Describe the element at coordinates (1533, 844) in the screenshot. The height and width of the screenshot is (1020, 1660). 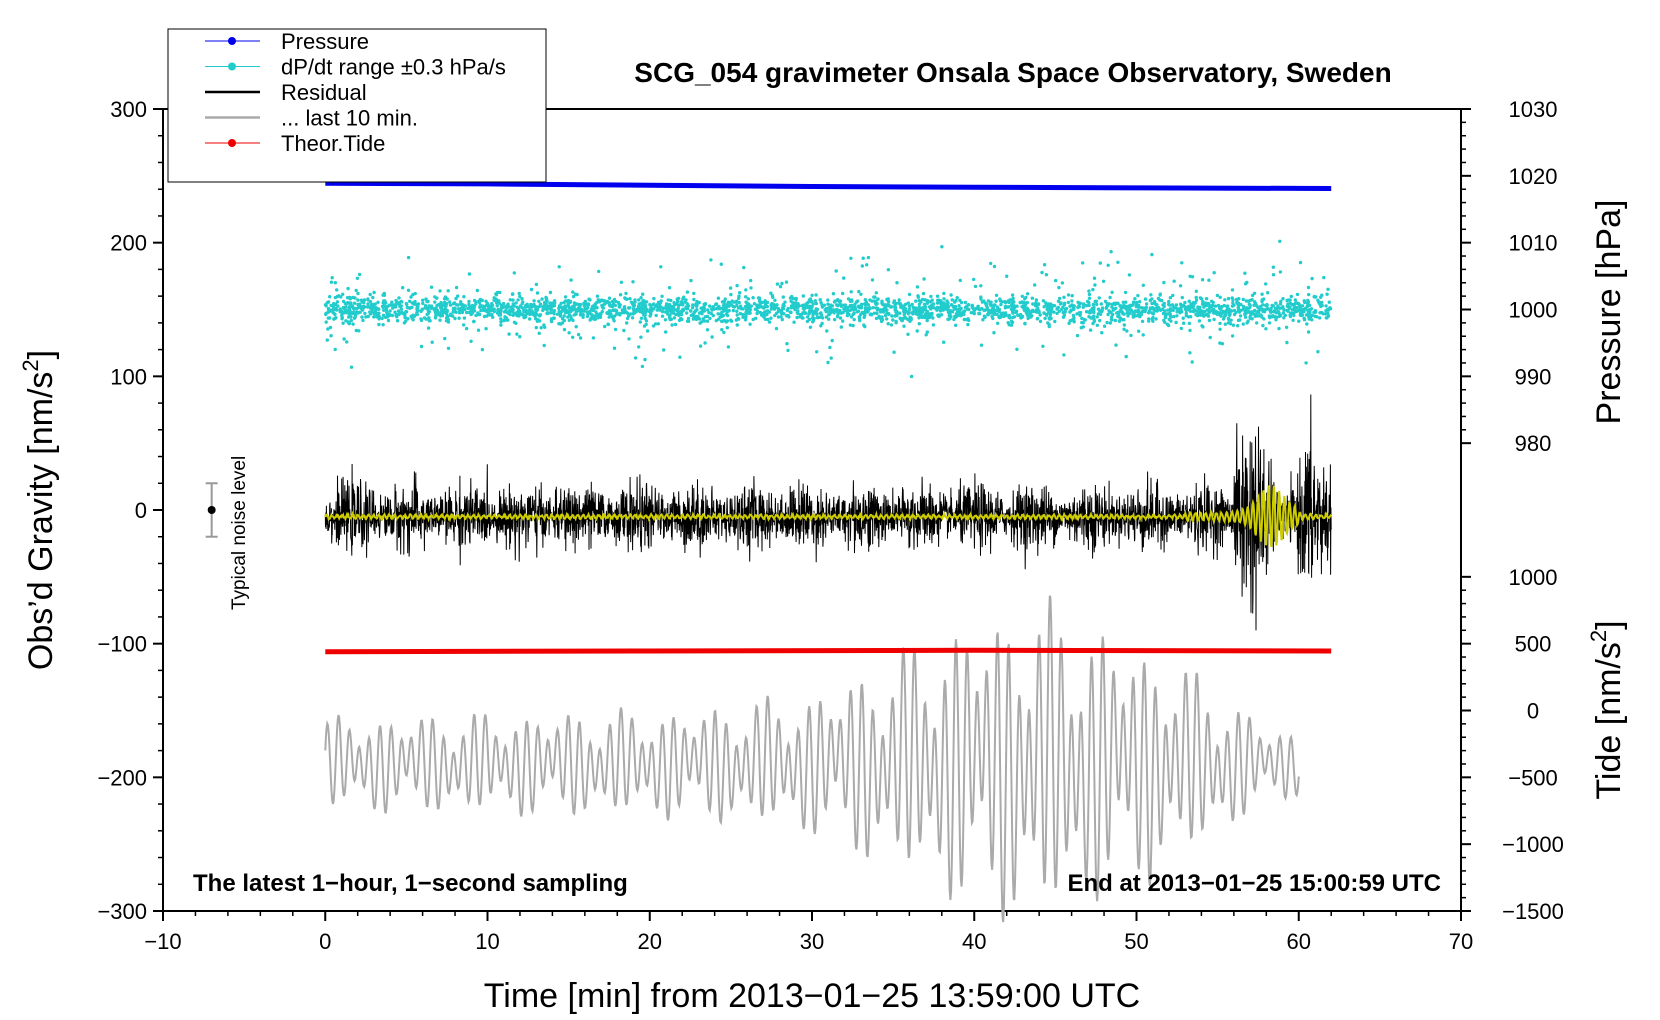
I see `tide-tick-label: −1000` at that location.